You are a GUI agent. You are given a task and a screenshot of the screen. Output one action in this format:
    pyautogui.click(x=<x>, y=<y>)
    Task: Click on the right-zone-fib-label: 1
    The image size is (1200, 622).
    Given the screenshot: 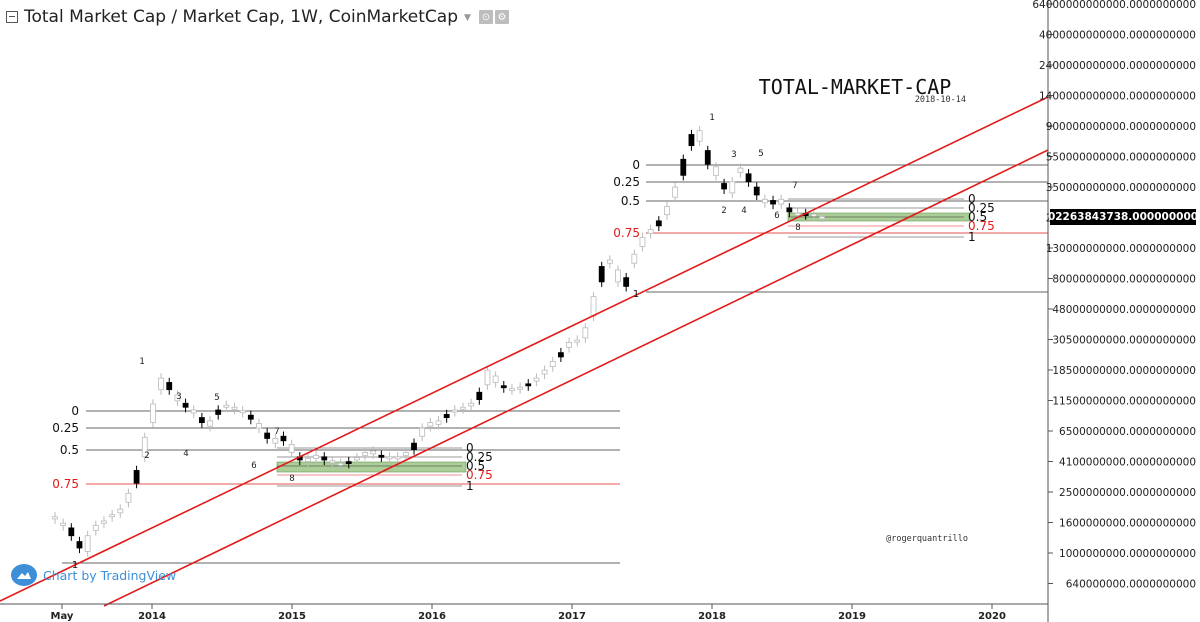 What is the action you would take?
    pyautogui.click(x=972, y=237)
    